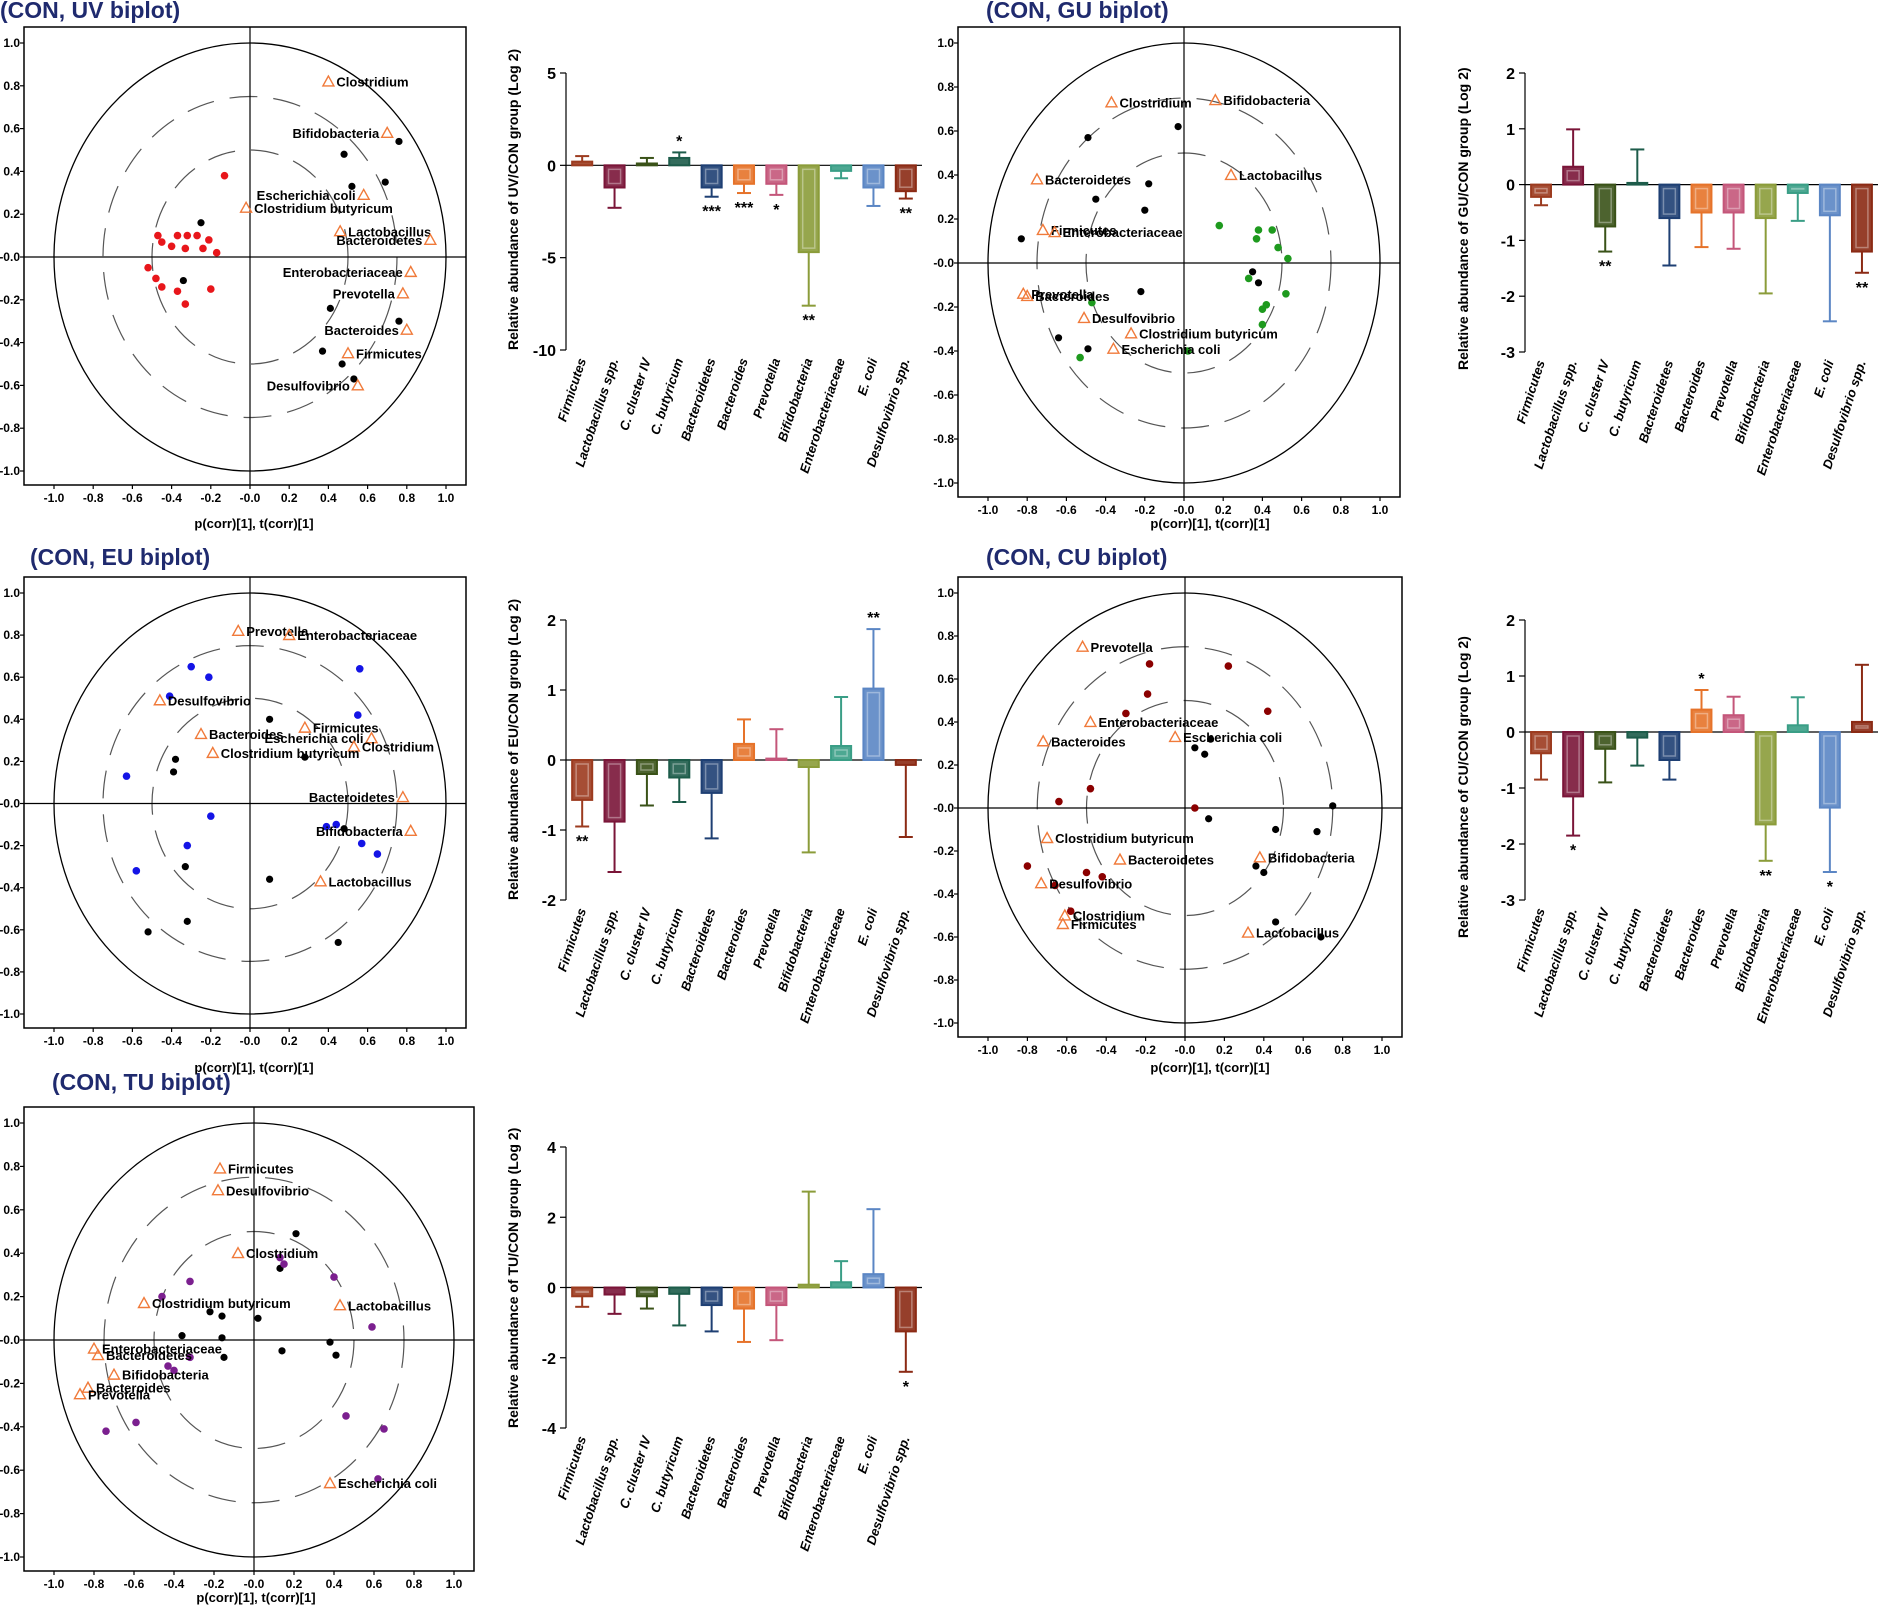  Describe the element at coordinates (945, 131) in the screenshot. I see `y-tick-label: 0.6` at that location.